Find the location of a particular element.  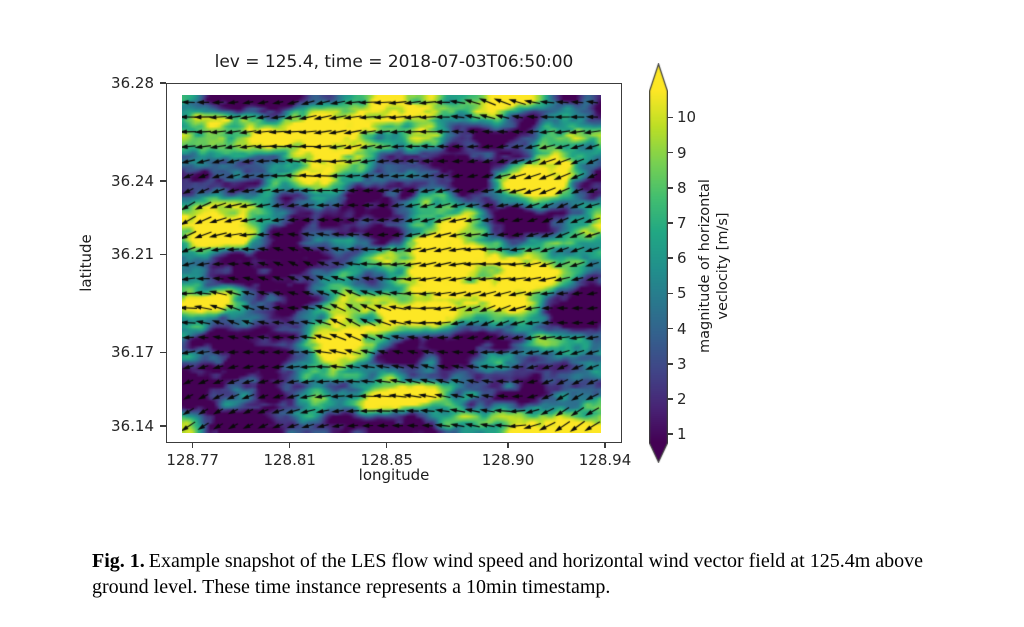

colorbar-tick-label: 6 is located at coordinates (682, 258).